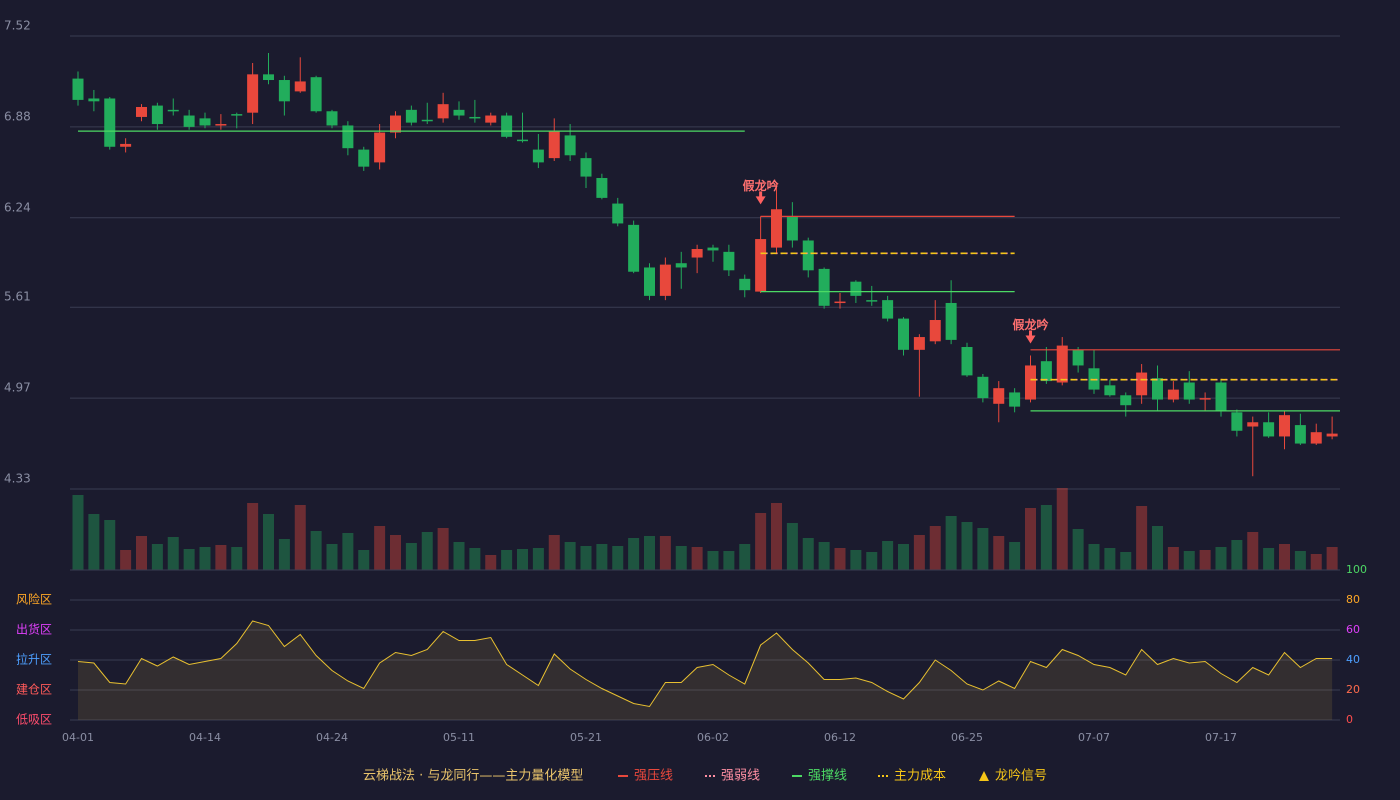 The height and width of the screenshot is (800, 1400). Describe the element at coordinates (1094, 737) in the screenshot. I see `x-tick-label: 07-07` at that location.